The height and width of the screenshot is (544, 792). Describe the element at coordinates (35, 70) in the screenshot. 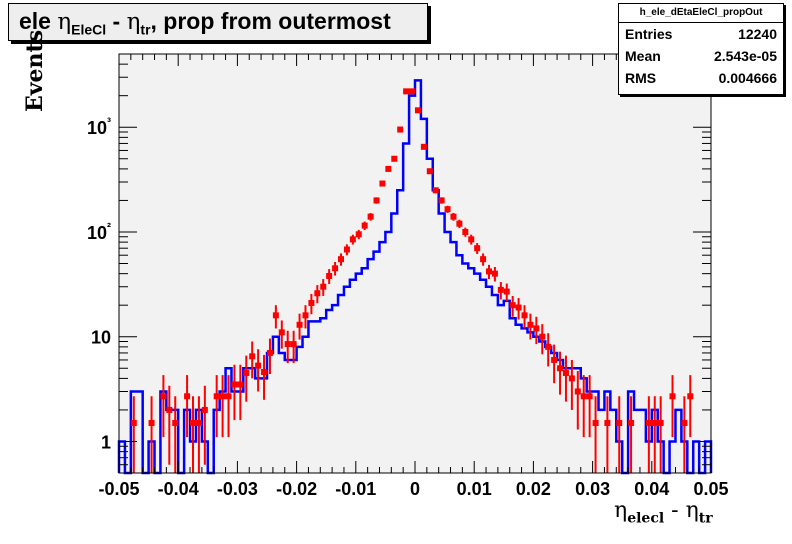

I see `y-axis-title: Events` at that location.